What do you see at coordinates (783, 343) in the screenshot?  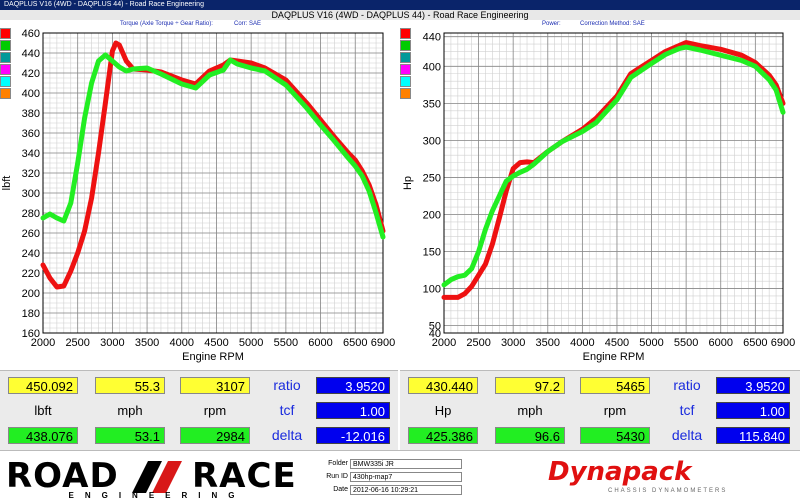 I see `x-tick-label: 6900` at bounding box center [783, 343].